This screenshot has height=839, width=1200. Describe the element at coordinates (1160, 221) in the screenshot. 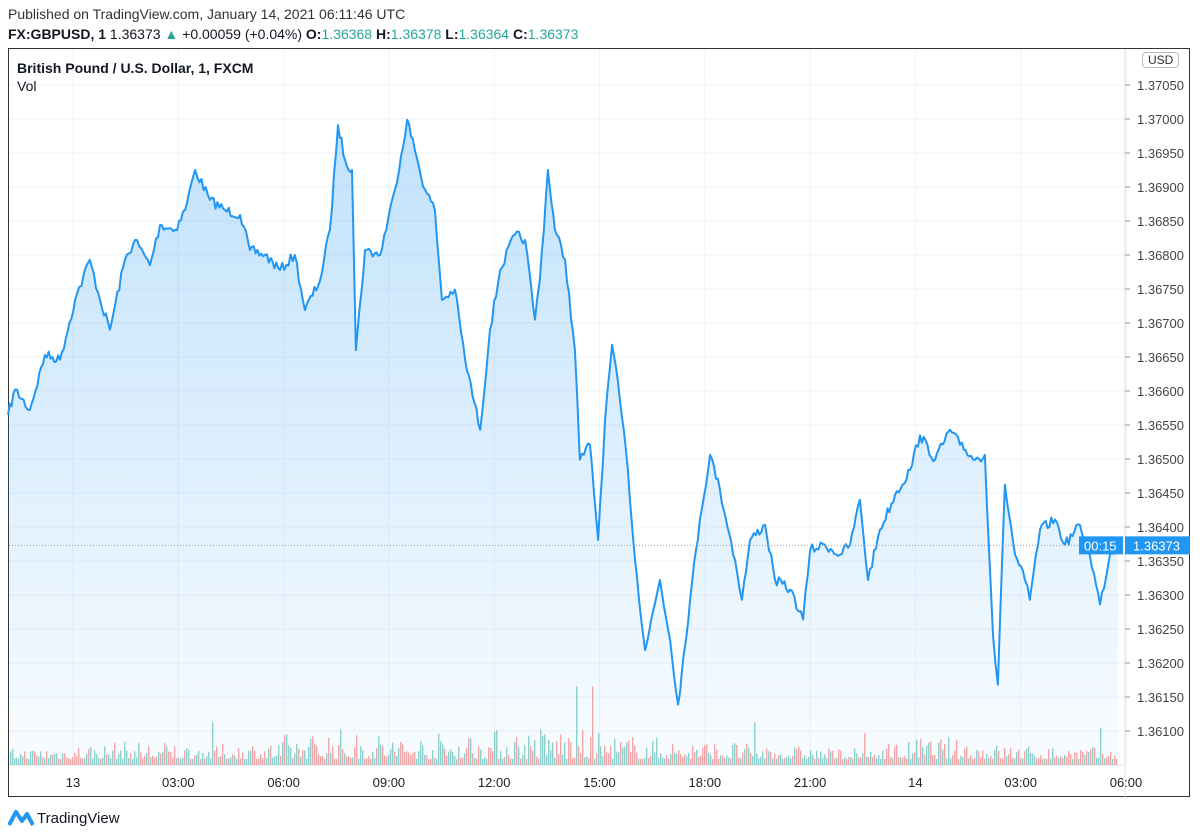

I see `price-tick-label: 1.36850` at that location.